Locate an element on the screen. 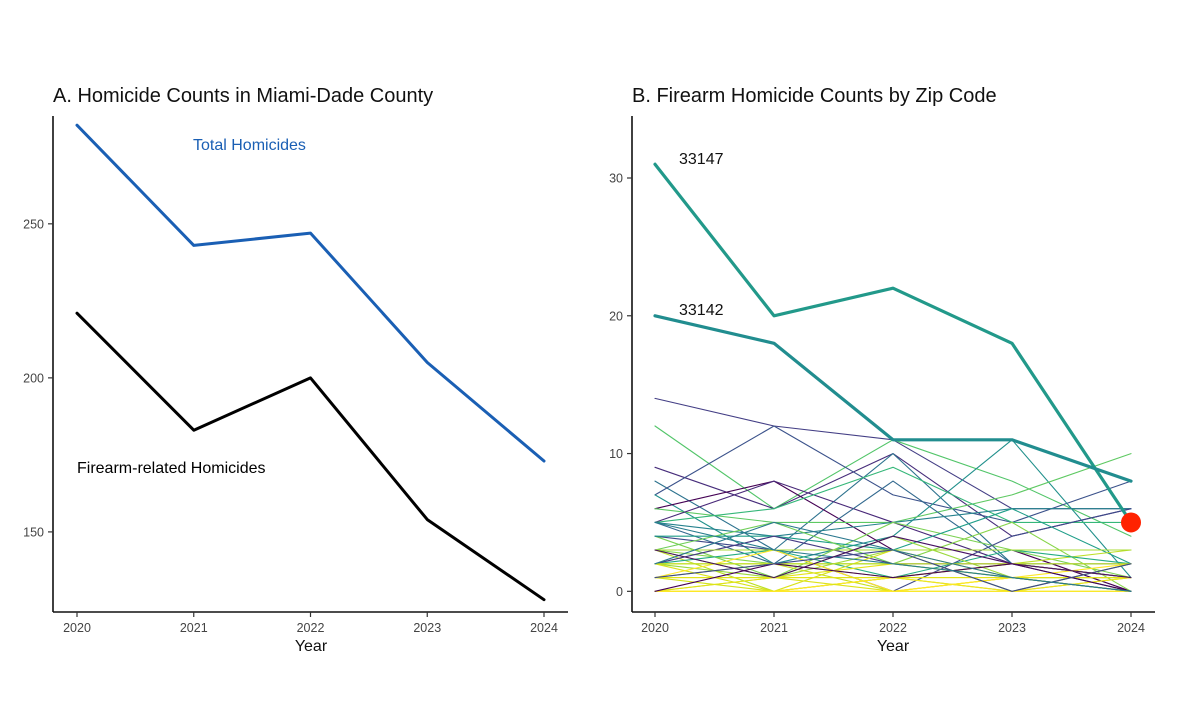  panel-a-x-tick-label: 2022 is located at coordinates (311, 628).